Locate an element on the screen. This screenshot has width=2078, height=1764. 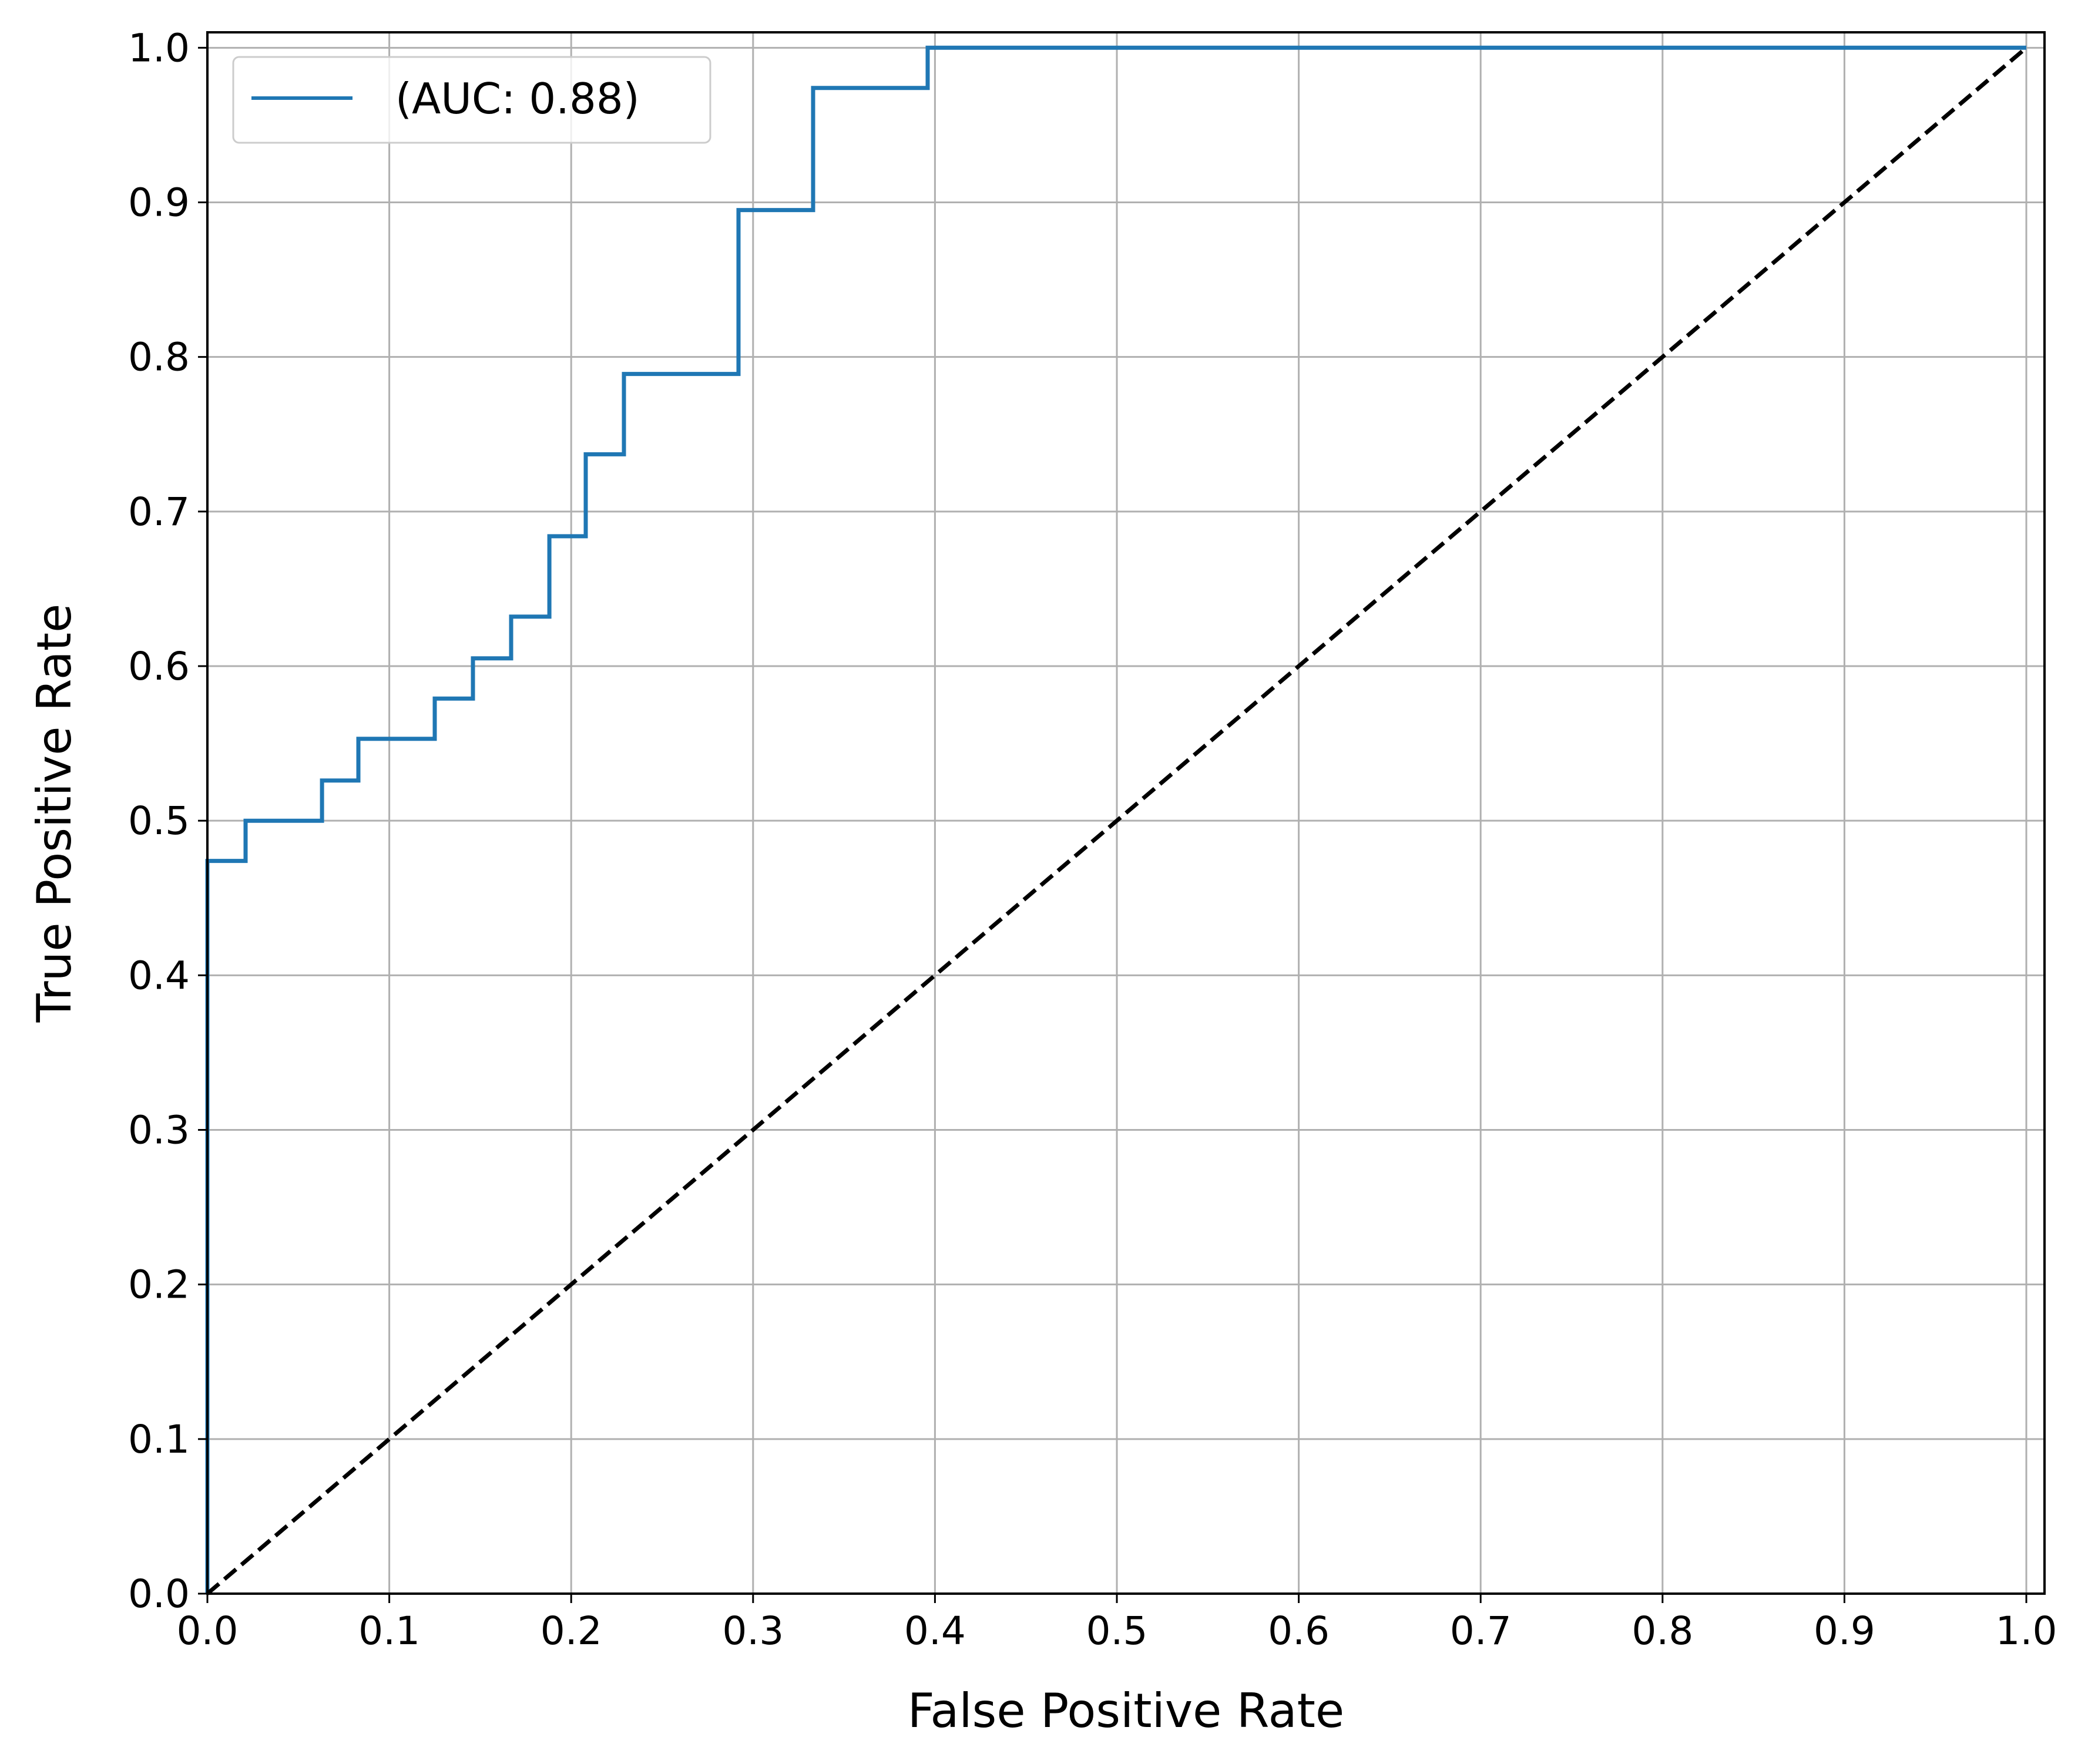
y-tick-label: 0.9 is located at coordinates (159, 202).